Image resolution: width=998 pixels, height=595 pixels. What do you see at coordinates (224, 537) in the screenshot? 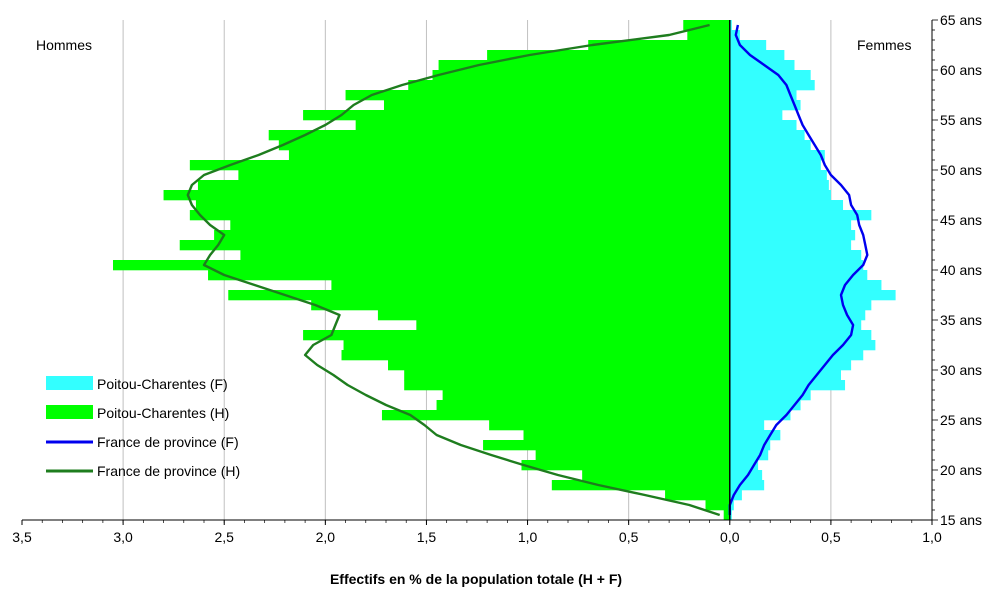
I see `x-tick-label-2: 2,5` at bounding box center [224, 537].